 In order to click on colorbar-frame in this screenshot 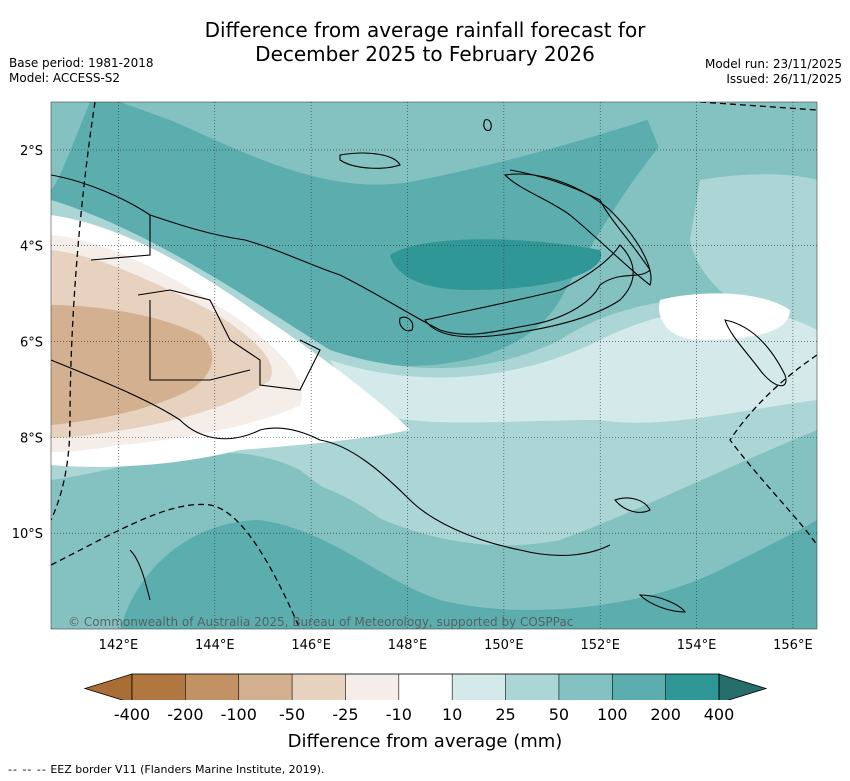, I will do `click(425, 686)`.